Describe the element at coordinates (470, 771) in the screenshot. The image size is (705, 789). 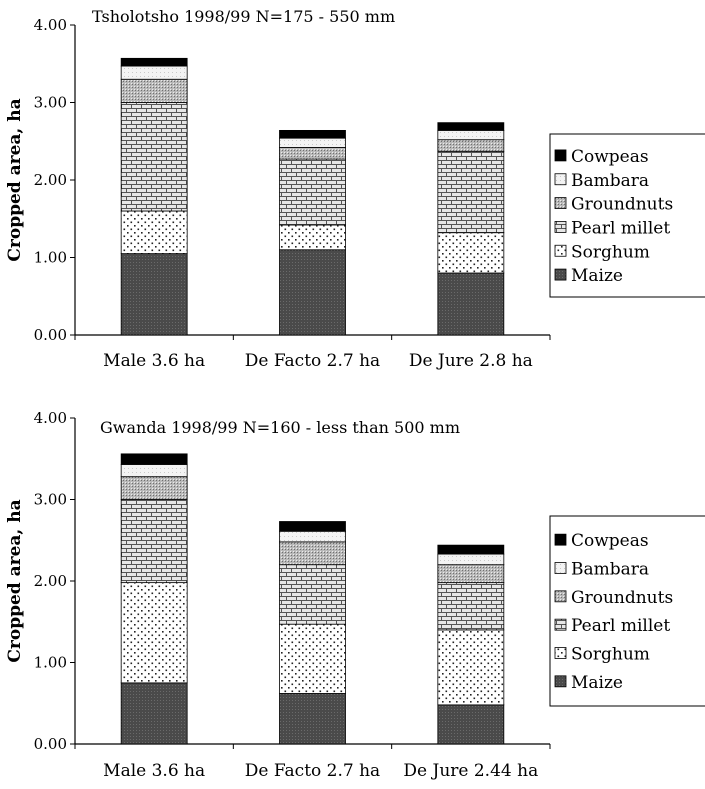
I see `x-category-label: De Jure 2.44 ha` at that location.